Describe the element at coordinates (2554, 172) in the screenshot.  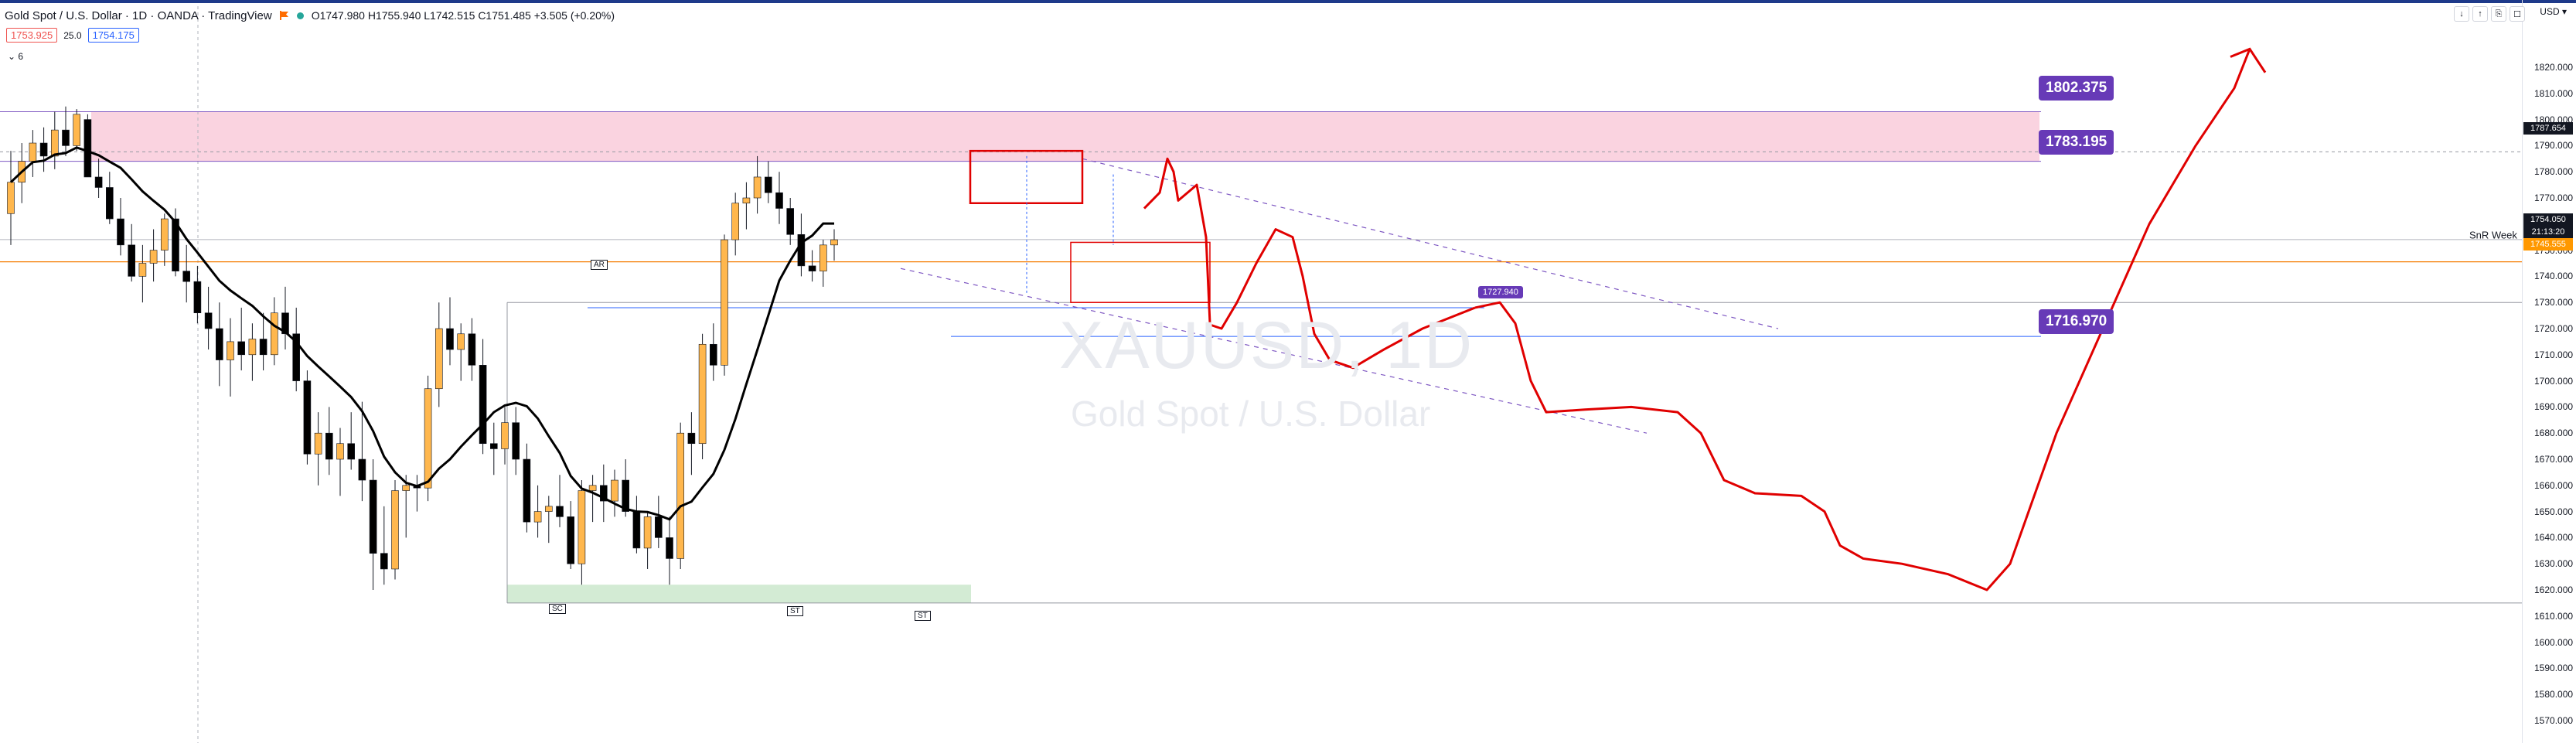
I see `axis-tick-label: 1780.000` at that location.